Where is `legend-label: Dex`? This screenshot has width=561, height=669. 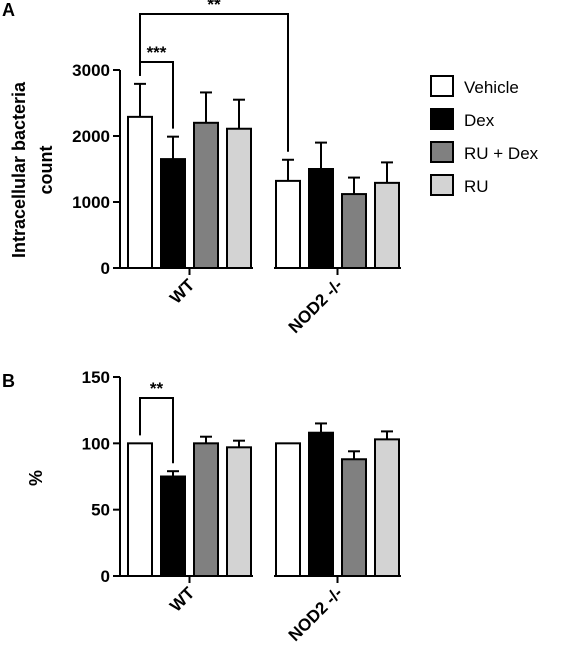
legend-label: Dex is located at coordinates (479, 120).